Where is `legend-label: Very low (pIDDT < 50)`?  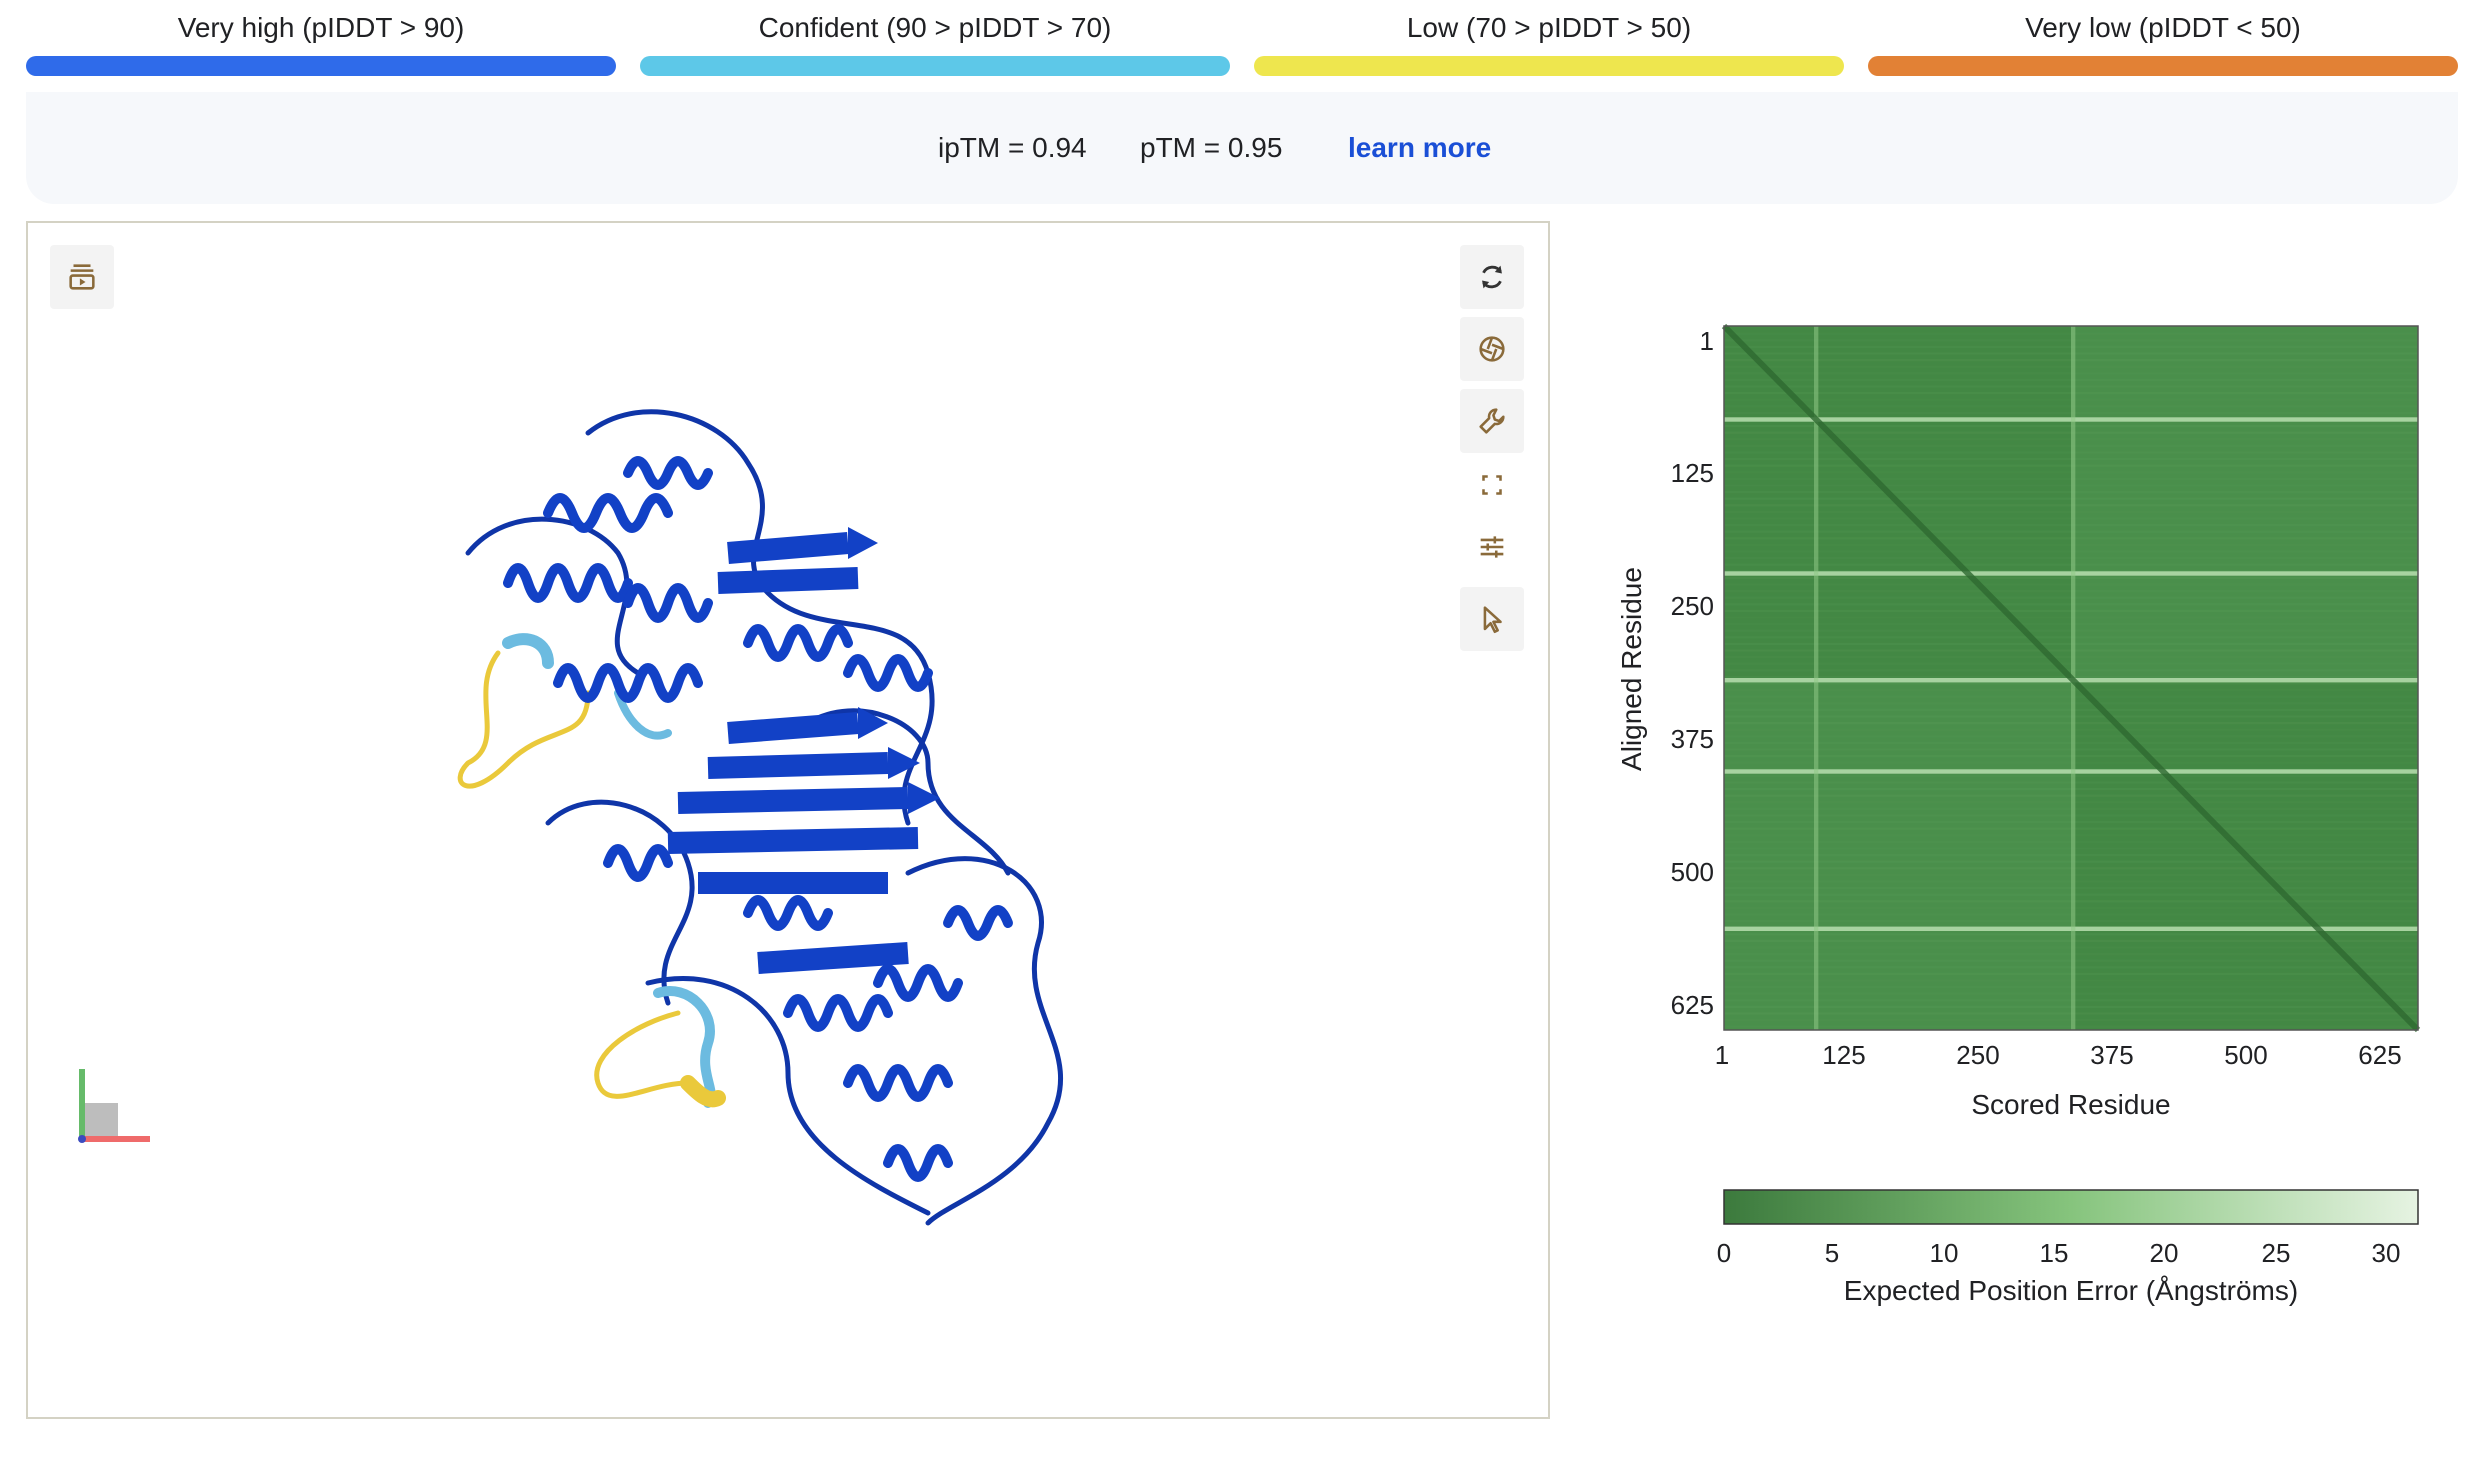
legend-label: Very low (pIDDT < 50) is located at coordinates (2163, 27).